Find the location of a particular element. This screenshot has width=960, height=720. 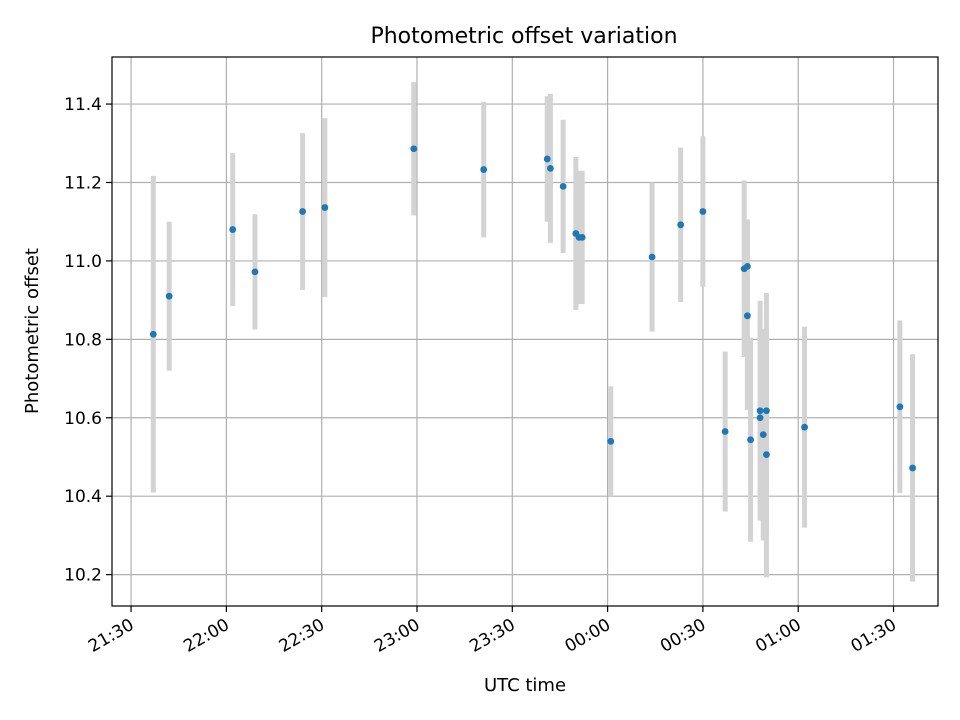

y-axis-ticks: 10.2 10.4 10.6 10.8 11.0 11.2 11.4 is located at coordinates (88, 340).